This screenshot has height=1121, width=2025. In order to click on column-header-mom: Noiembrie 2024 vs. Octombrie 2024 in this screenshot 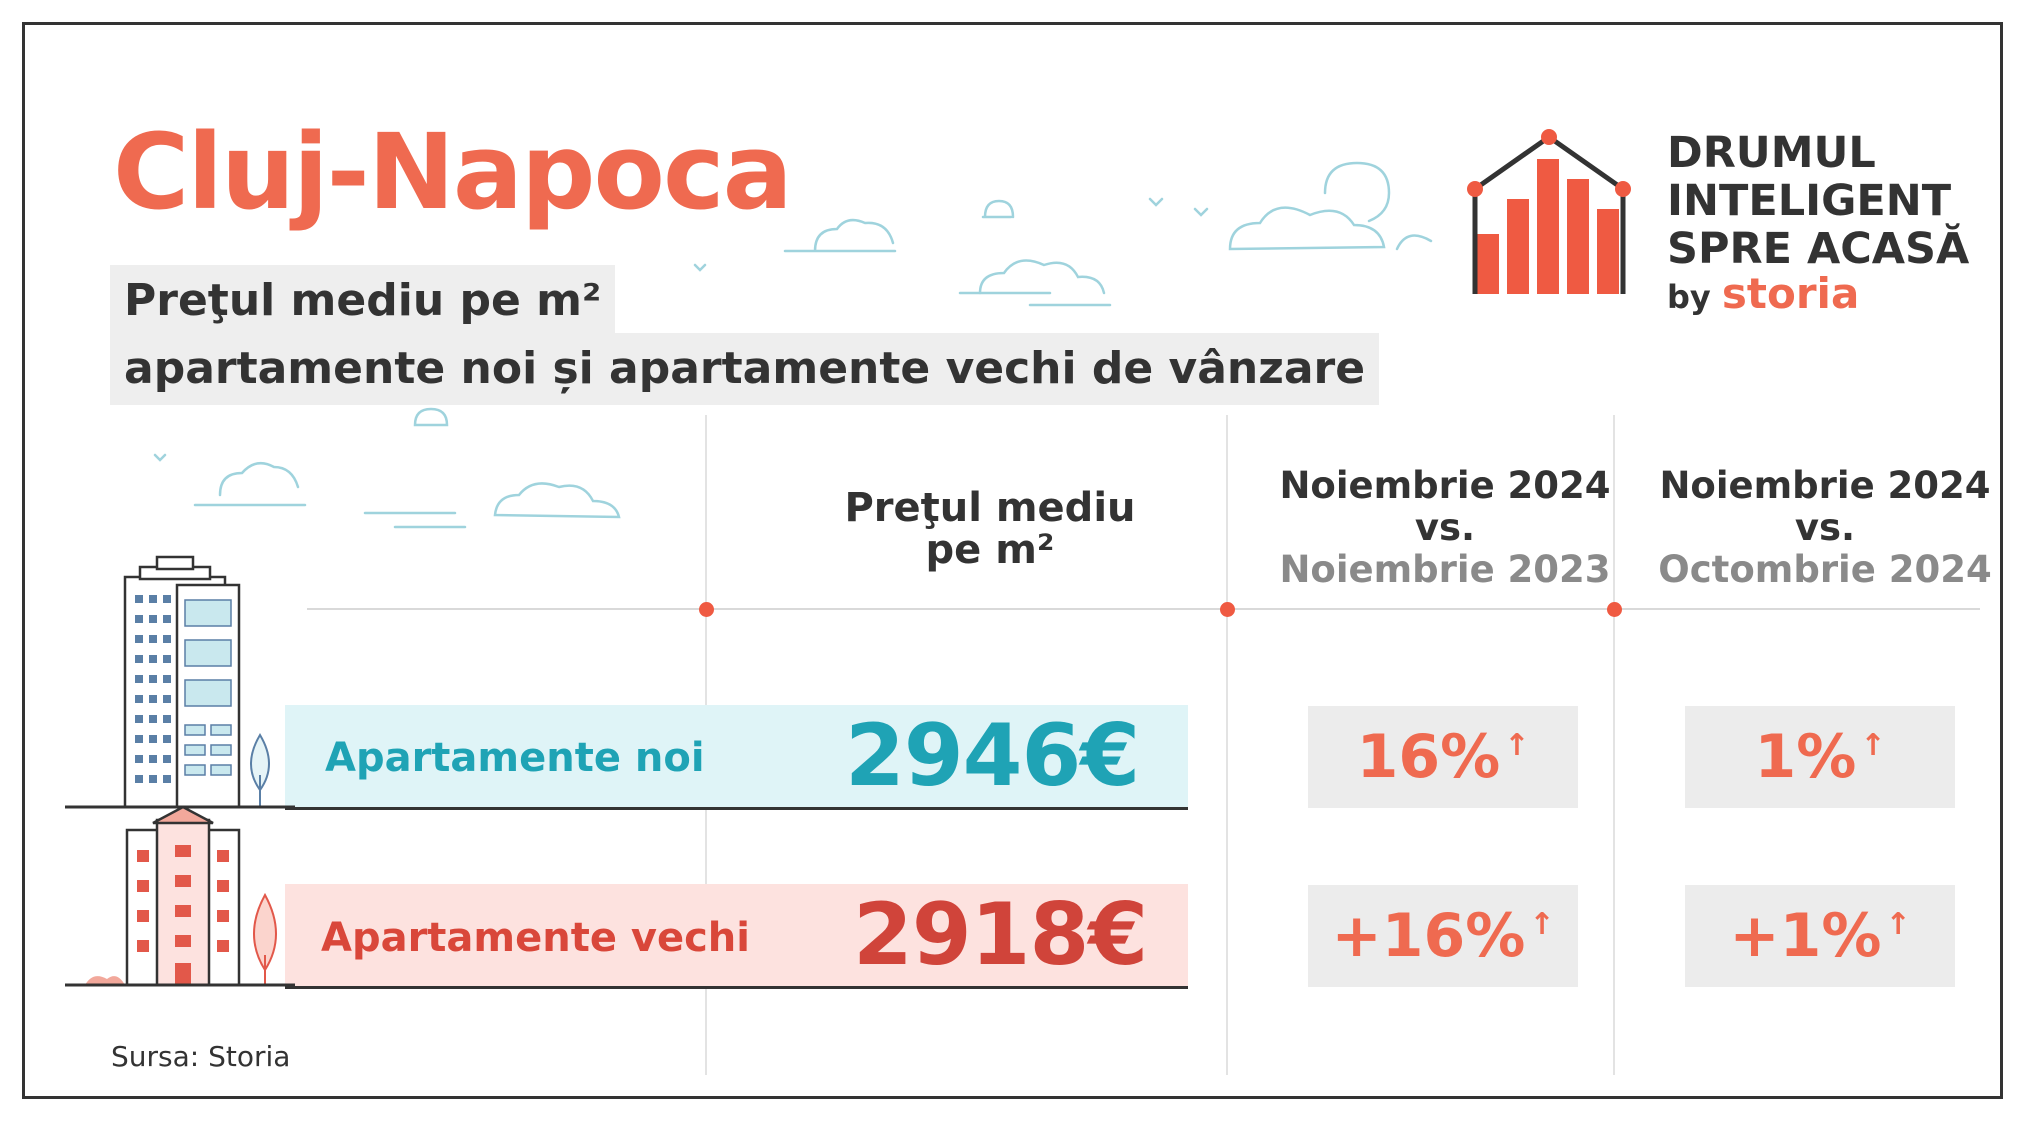, I will do `click(1825, 528)`.